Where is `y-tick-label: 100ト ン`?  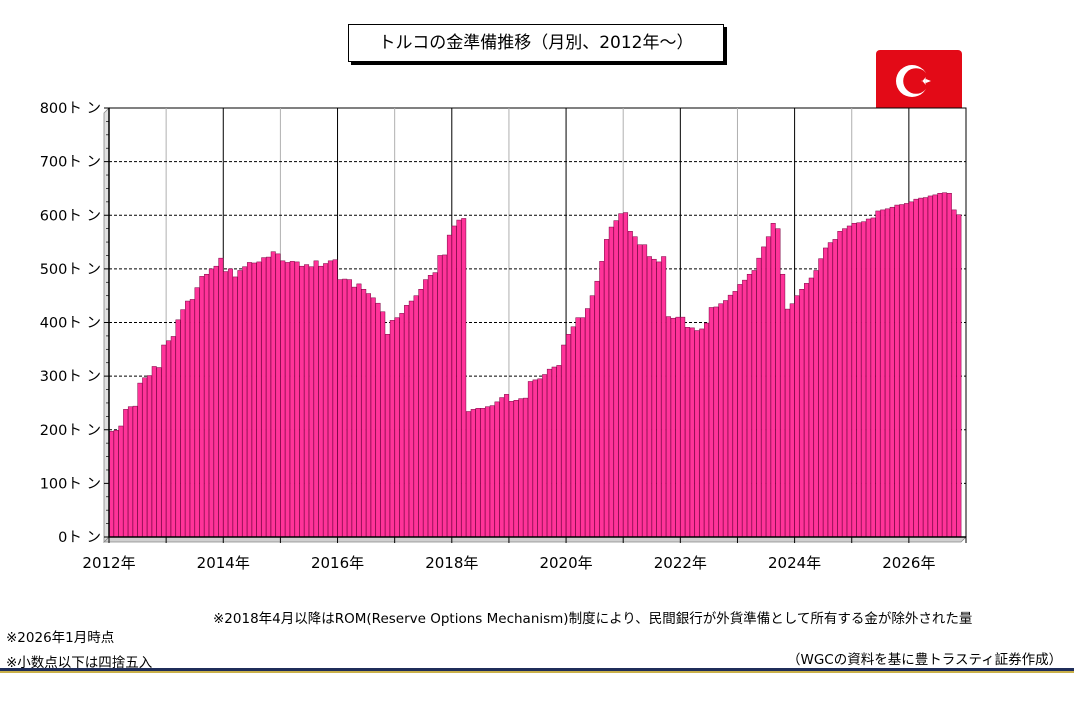
y-tick-label: 100ト ン is located at coordinates (70, 484).